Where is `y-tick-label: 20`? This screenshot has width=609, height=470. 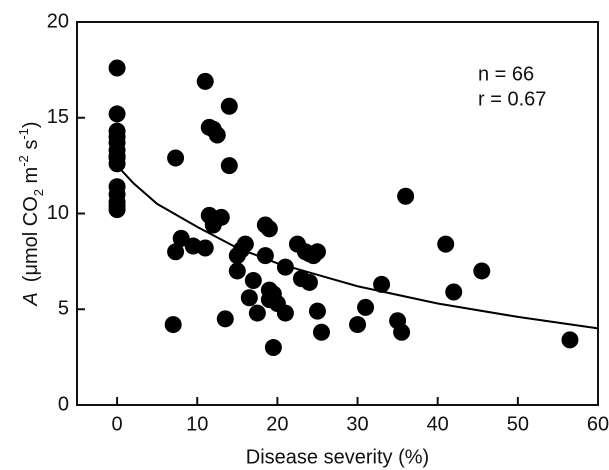 y-tick-label: 20 is located at coordinates (58, 21).